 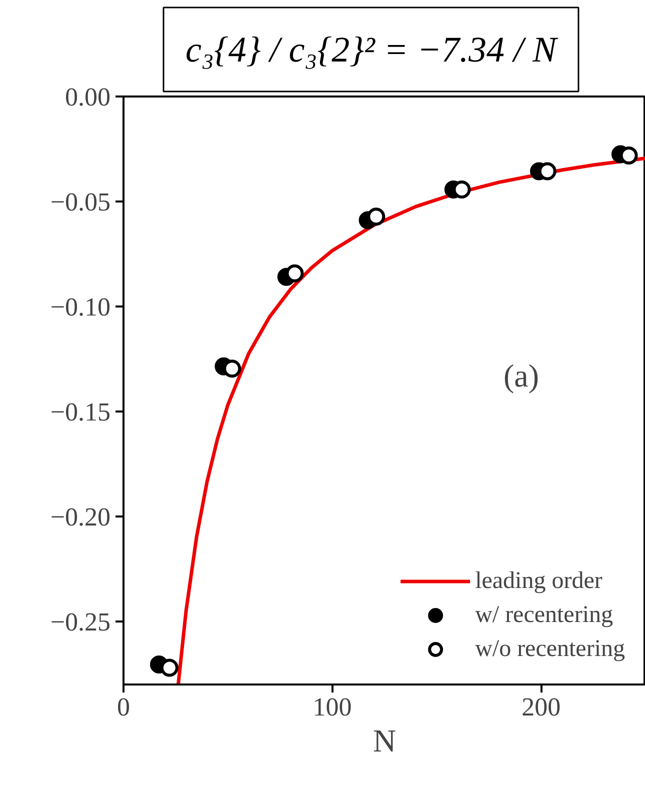 What do you see at coordinates (80, 622) in the screenshot?
I see `y-tick-label: −0.25` at bounding box center [80, 622].